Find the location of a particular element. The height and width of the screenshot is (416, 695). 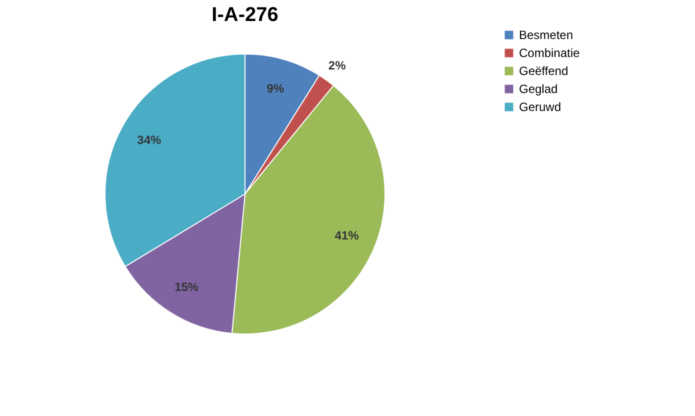

legend-label: Geëffend is located at coordinates (543, 71).